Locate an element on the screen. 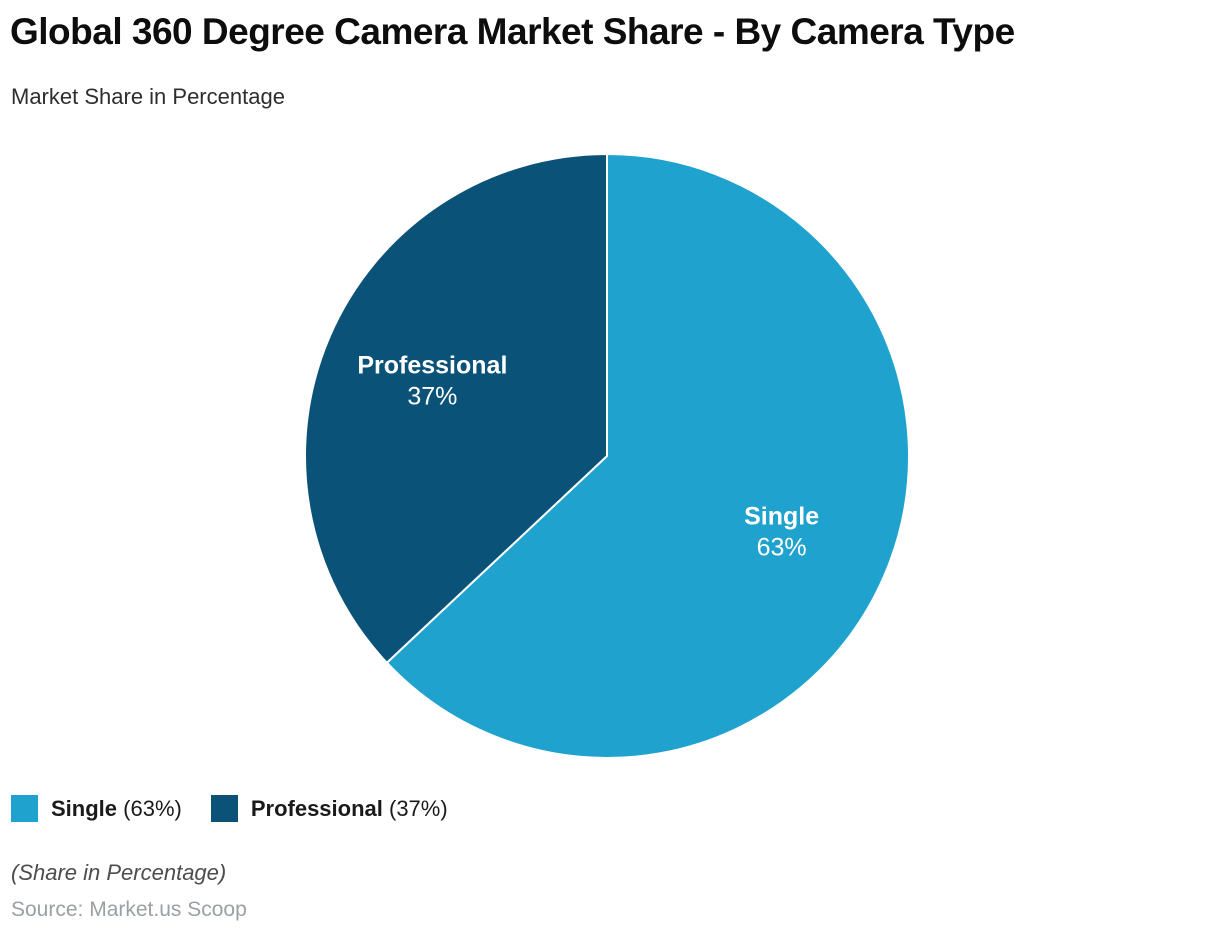  slice-label-single: Single is located at coordinates (781, 517).